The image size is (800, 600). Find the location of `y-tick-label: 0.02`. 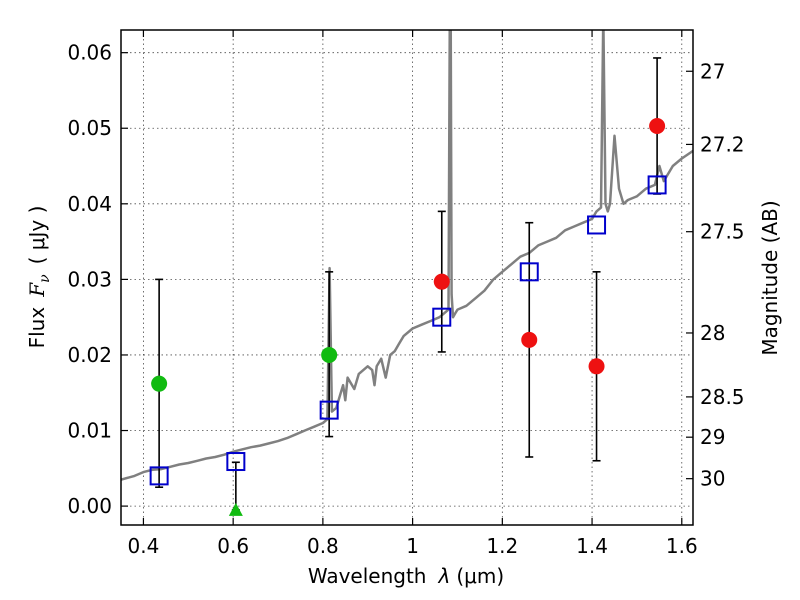

y-tick-label: 0.02 is located at coordinates (89, 355).